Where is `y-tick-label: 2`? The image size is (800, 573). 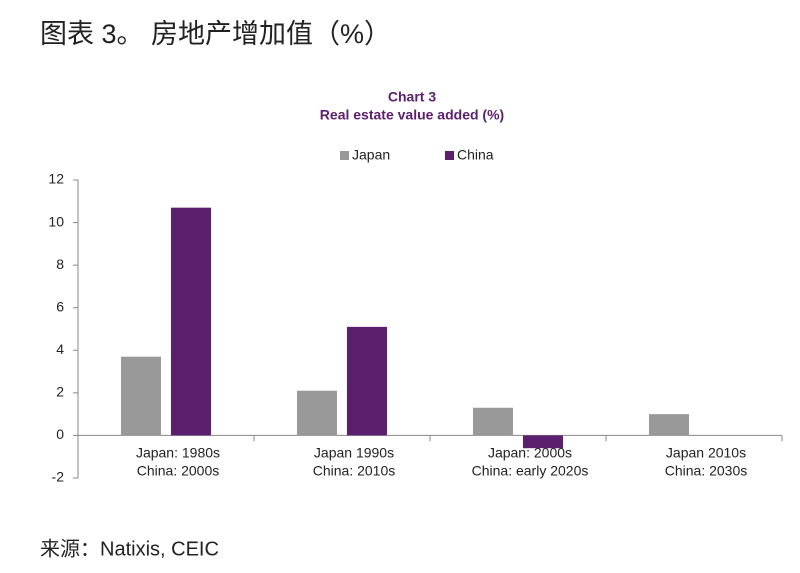 y-tick-label: 2 is located at coordinates (60, 392).